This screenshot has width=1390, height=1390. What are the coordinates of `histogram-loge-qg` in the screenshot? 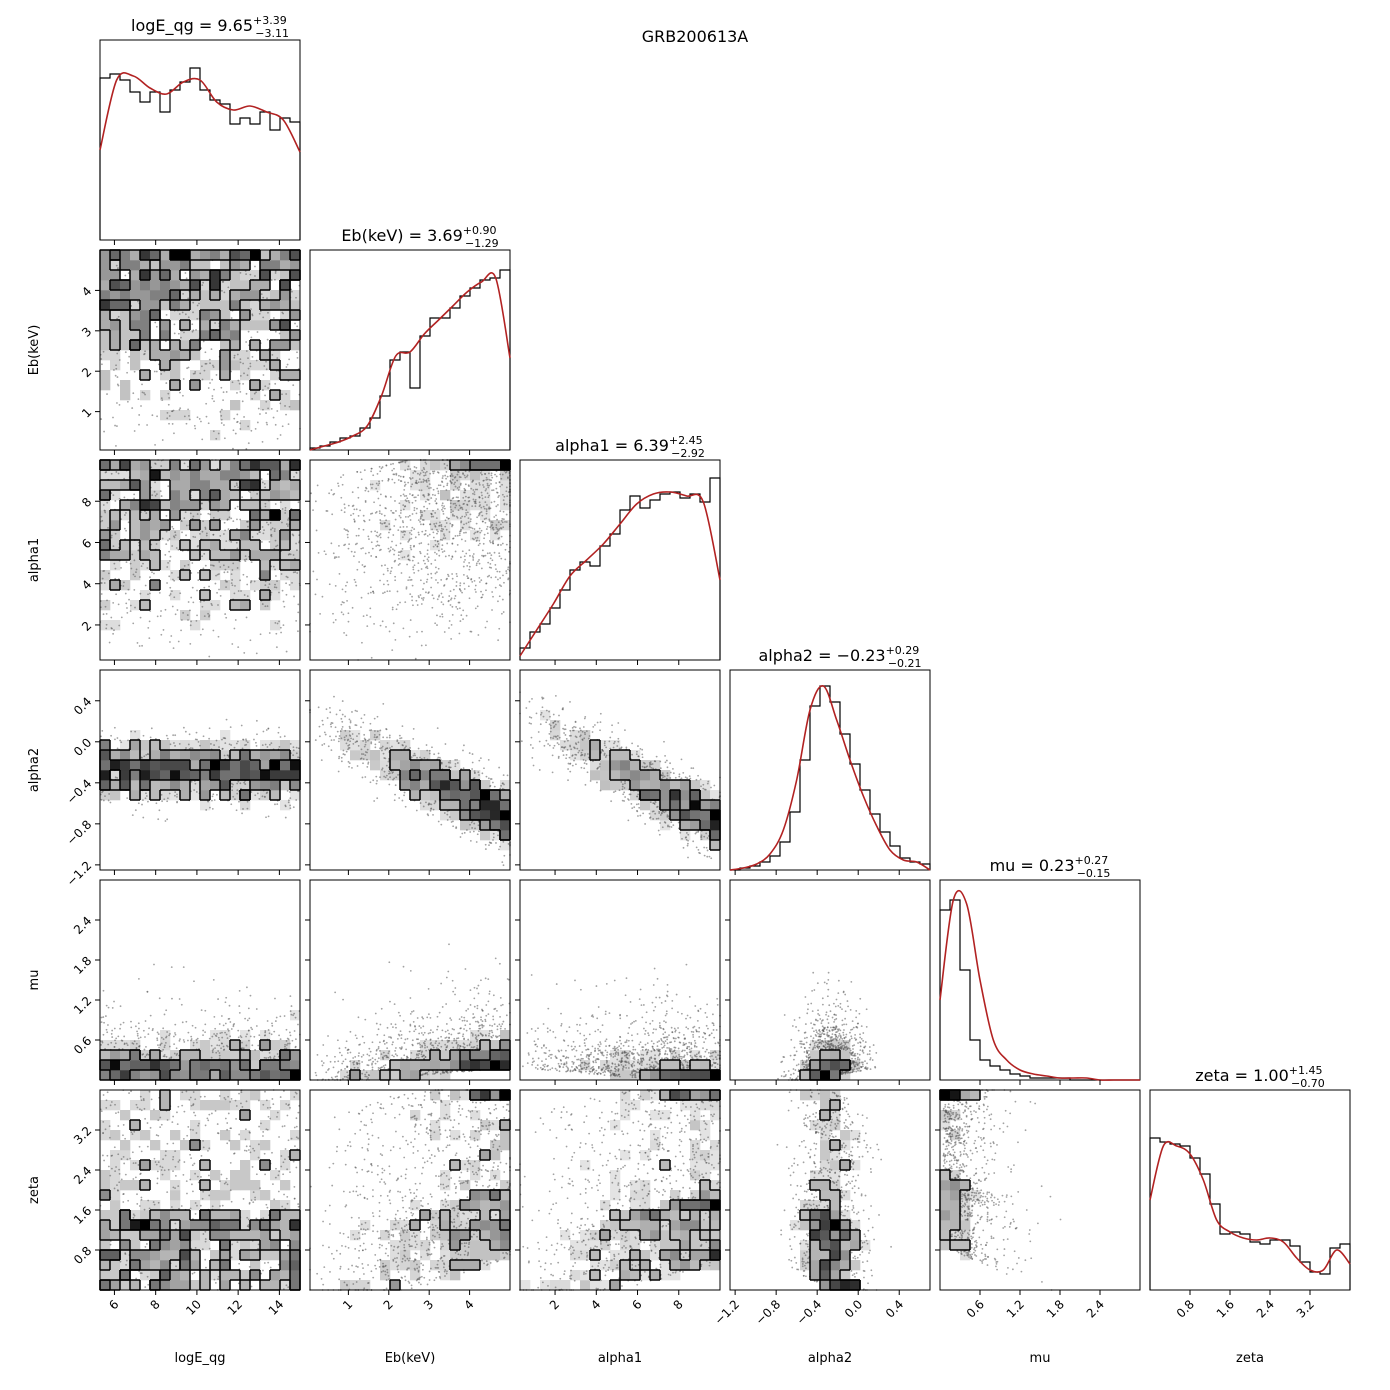 It's located at (200, 153).